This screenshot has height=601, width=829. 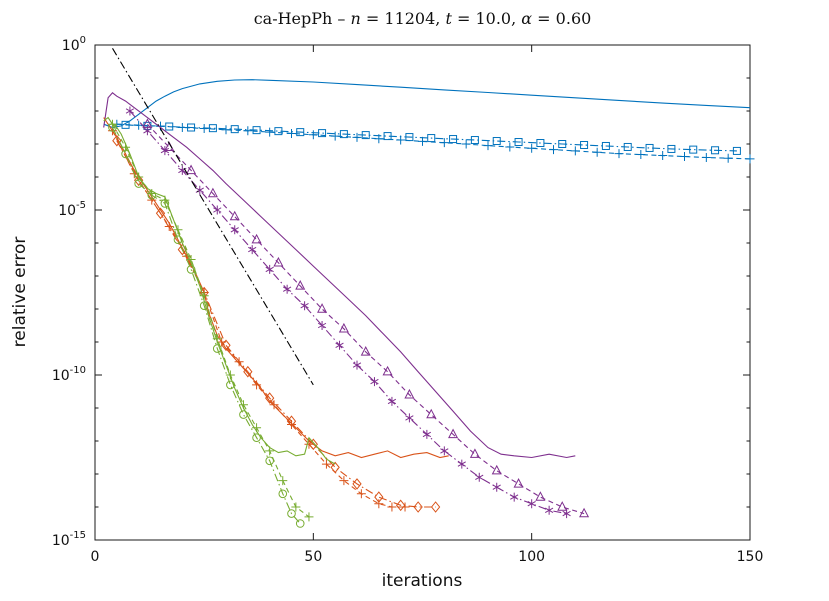 I want to click on title-segment: α, so click(x=527, y=18).